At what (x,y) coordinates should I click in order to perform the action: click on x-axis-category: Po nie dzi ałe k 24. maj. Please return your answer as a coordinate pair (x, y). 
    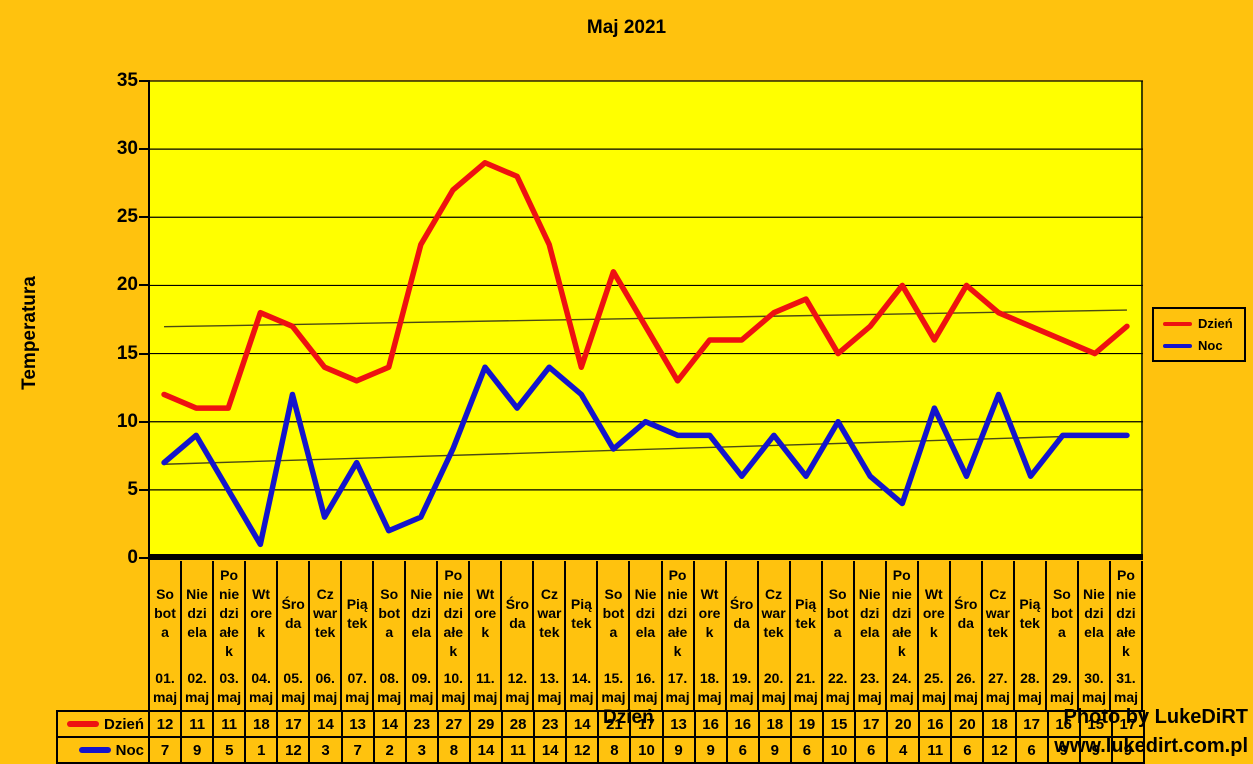
    Looking at the image, I should click on (900, 635).